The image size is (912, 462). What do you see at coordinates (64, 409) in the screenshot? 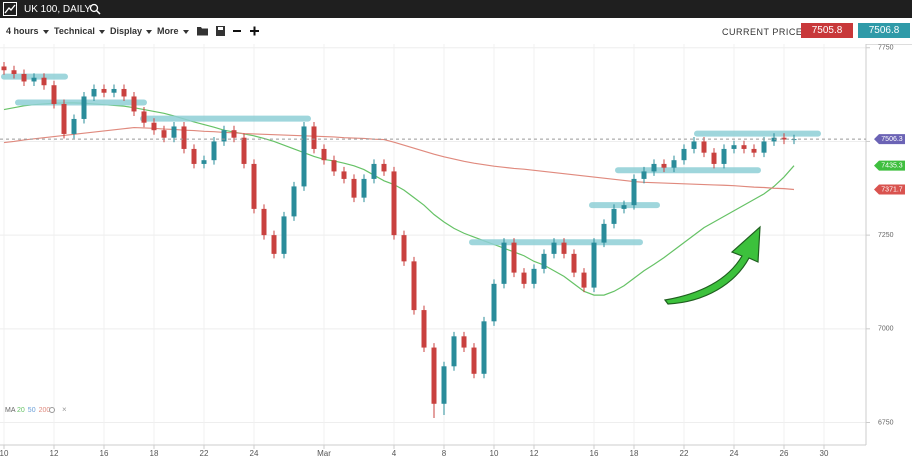
I see `close-icon: ×` at bounding box center [64, 409].